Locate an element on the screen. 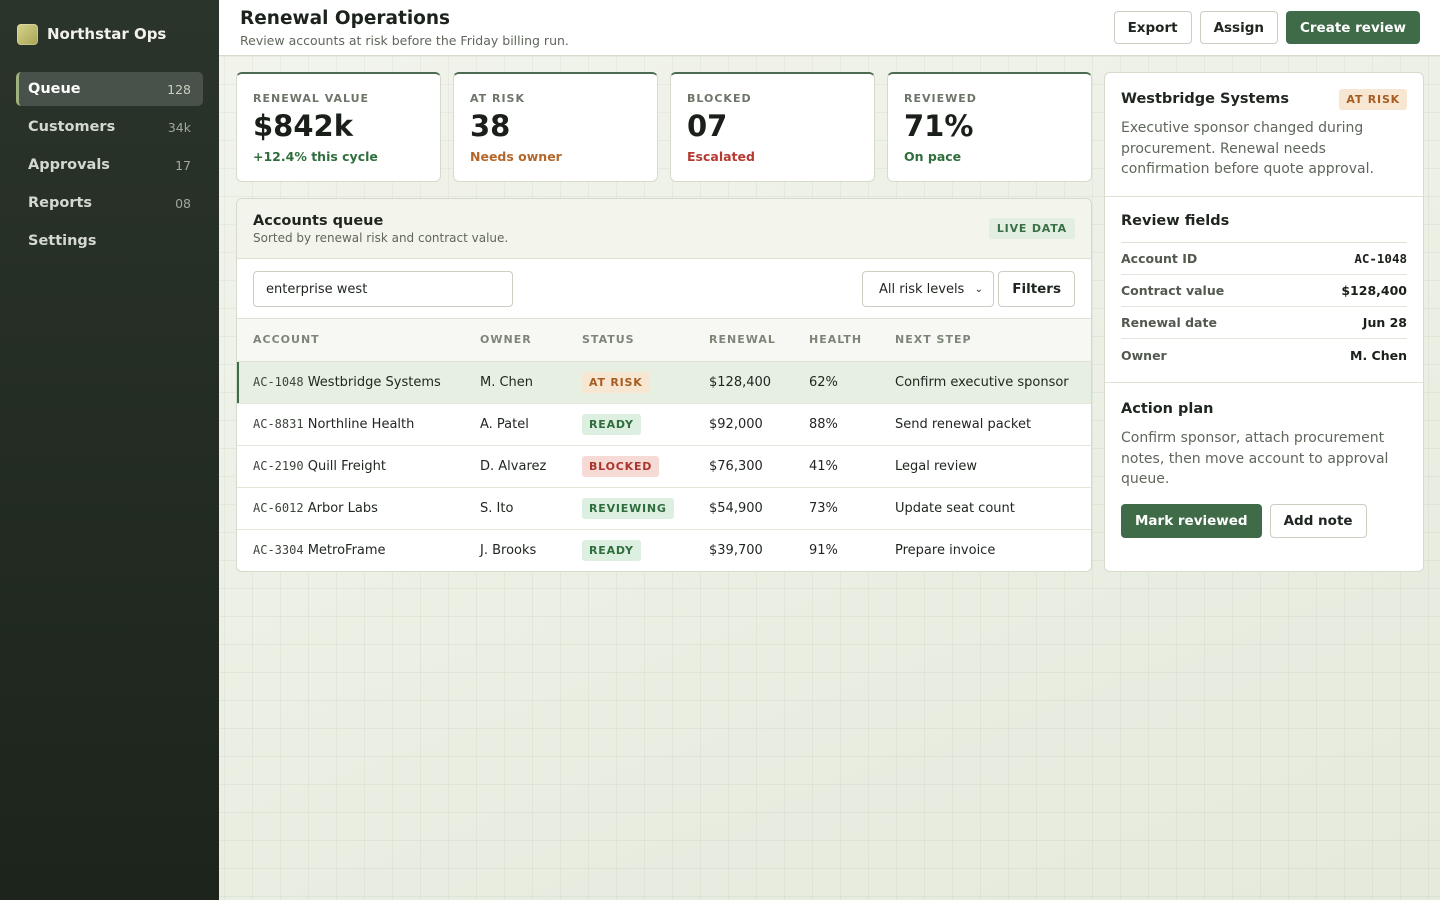 The width and height of the screenshot is (1440, 900). renewal-cell: $54,900 is located at coordinates (759, 508).